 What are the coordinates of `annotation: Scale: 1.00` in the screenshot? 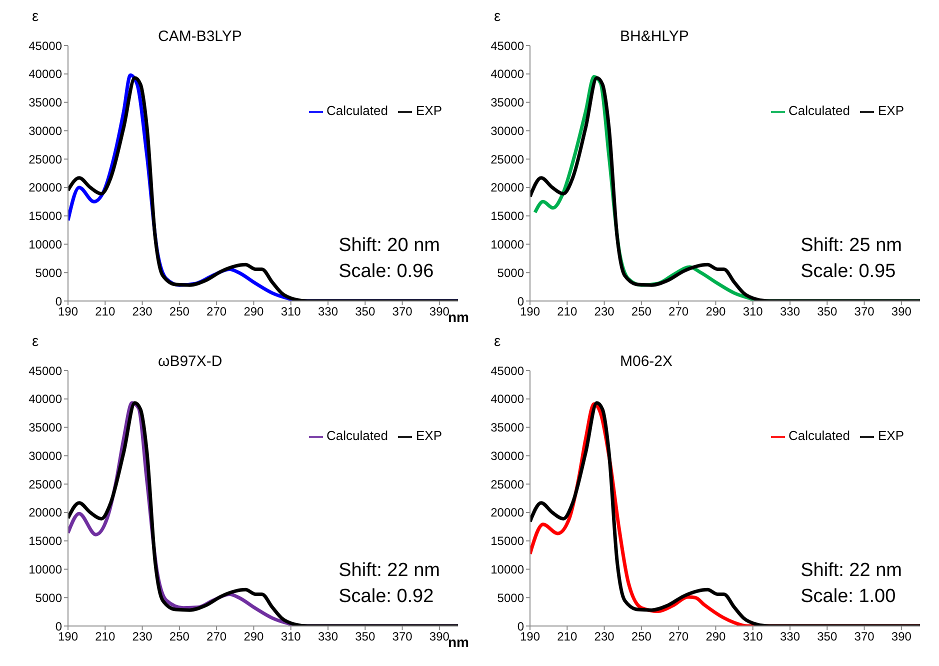 It's located at (848, 597).